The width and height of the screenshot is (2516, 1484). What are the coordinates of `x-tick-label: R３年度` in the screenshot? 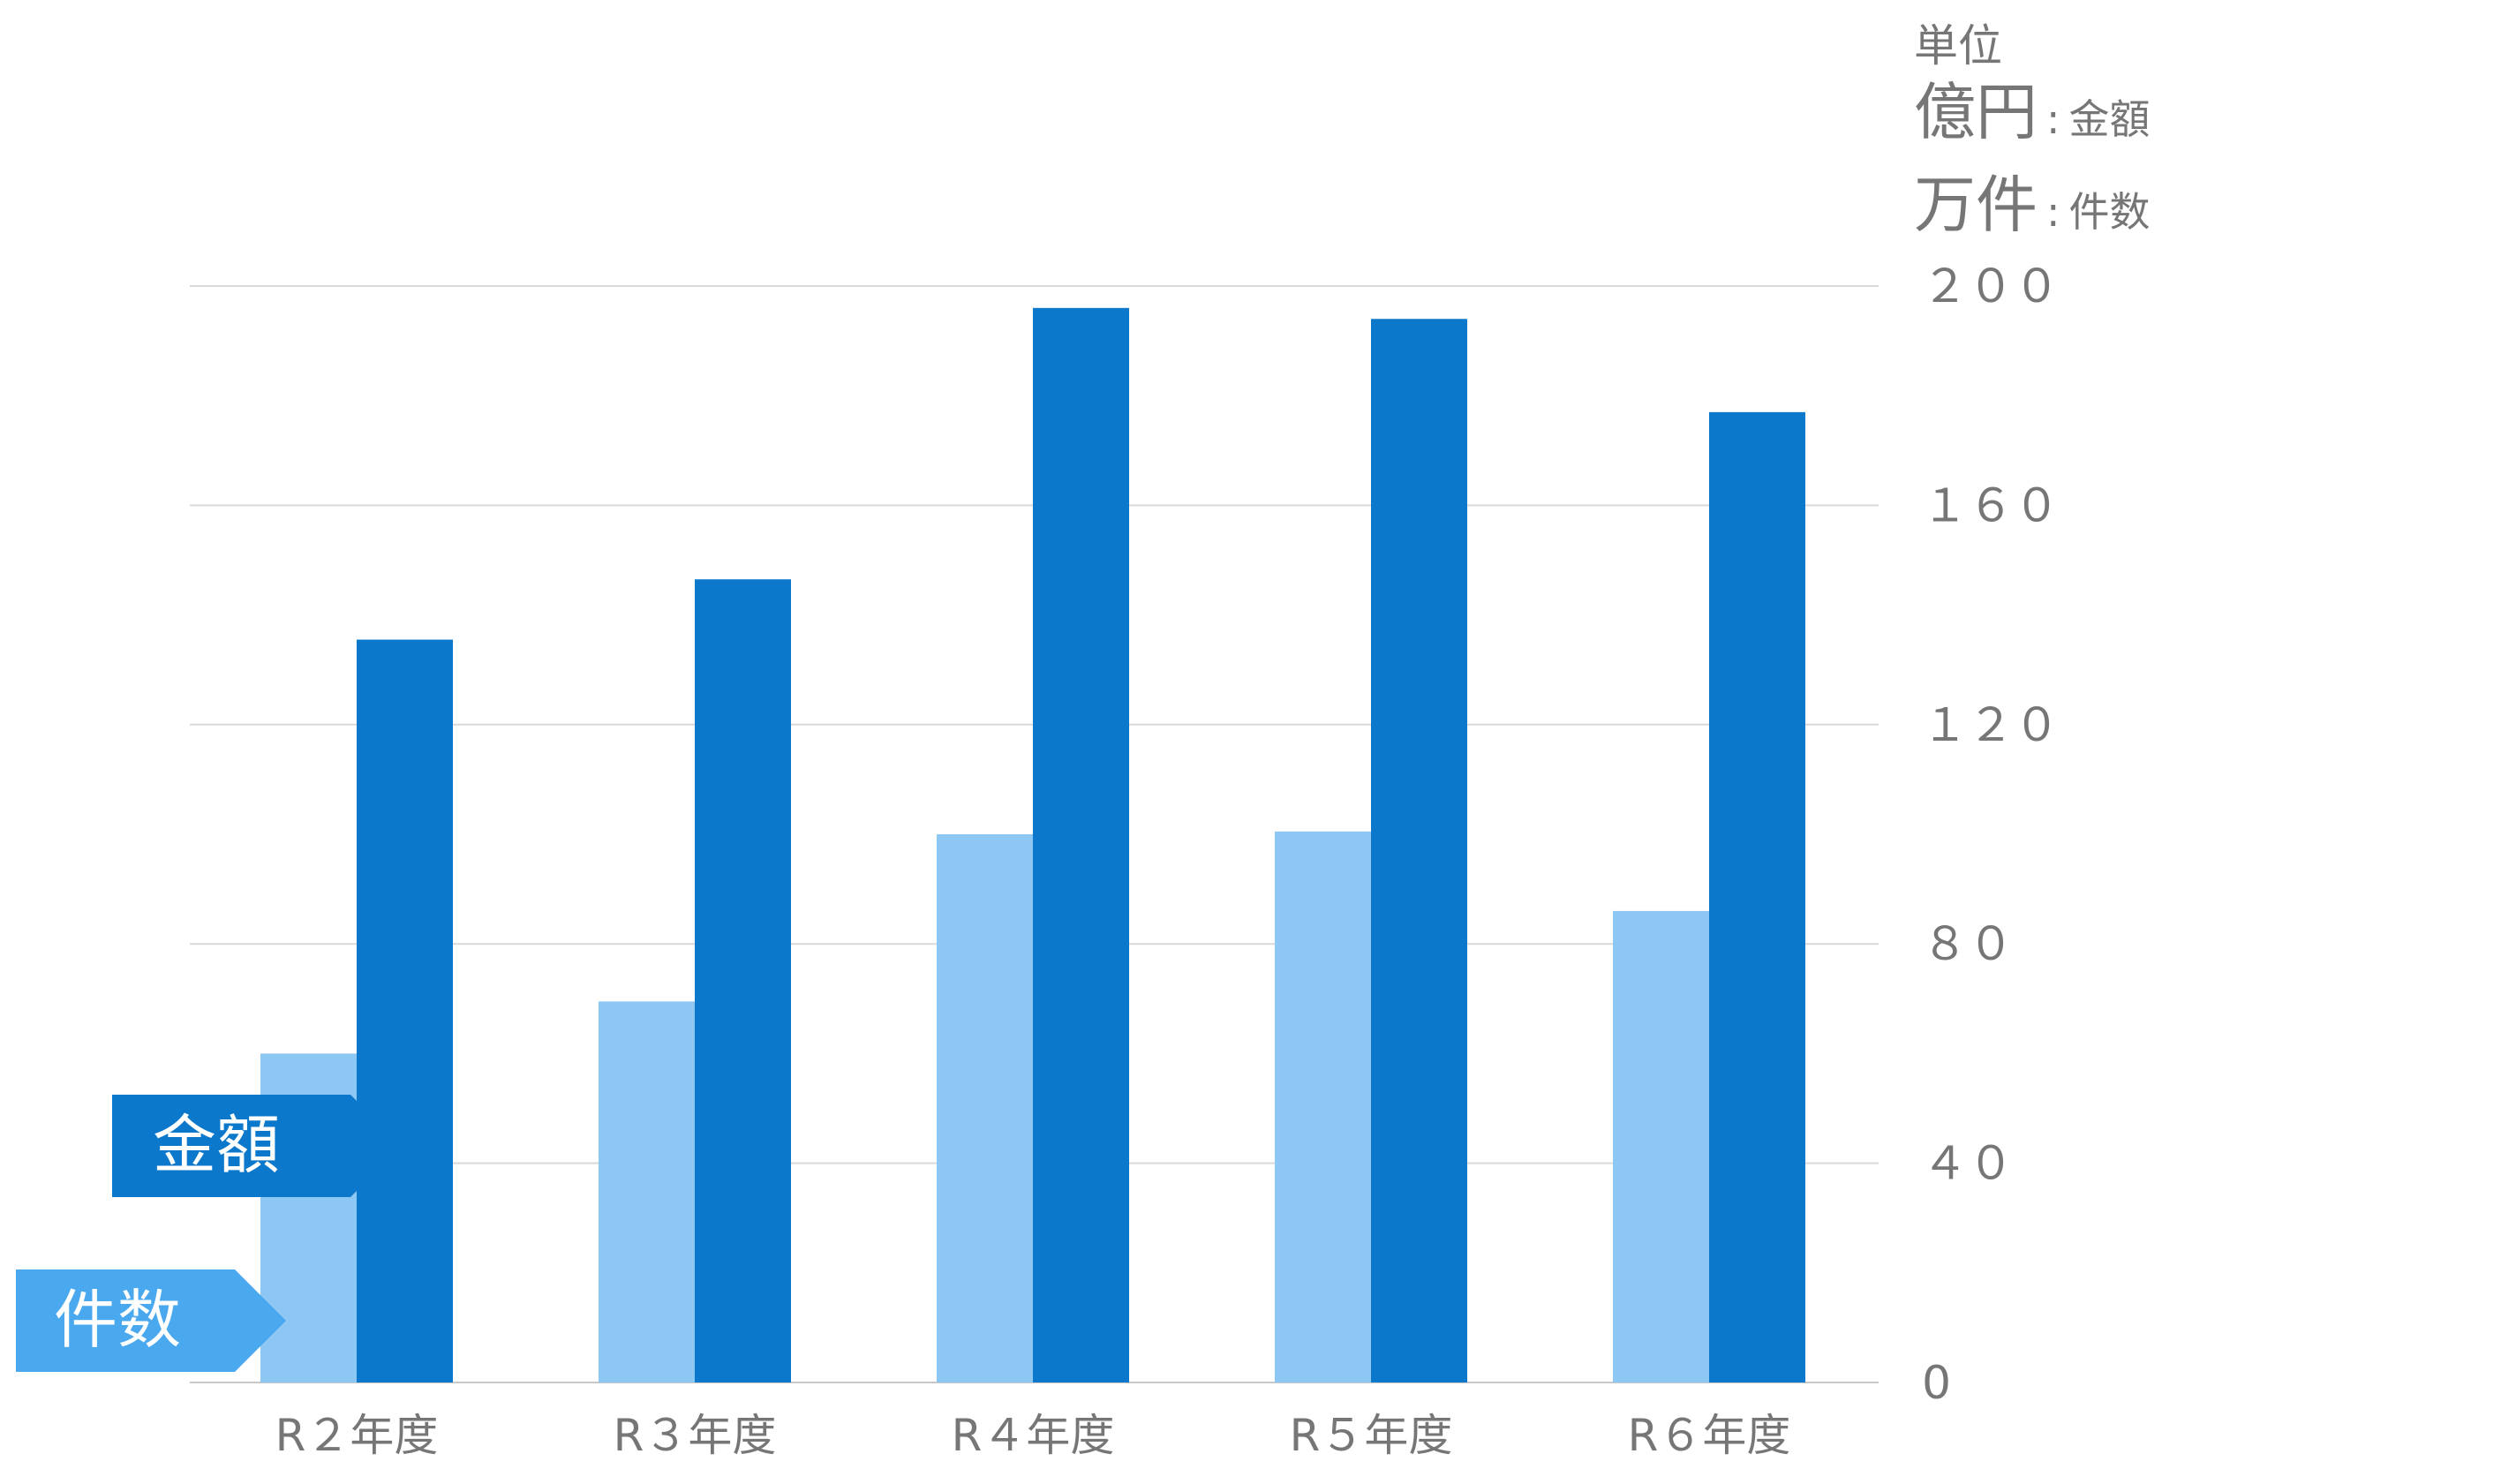 It's located at (695, 1435).